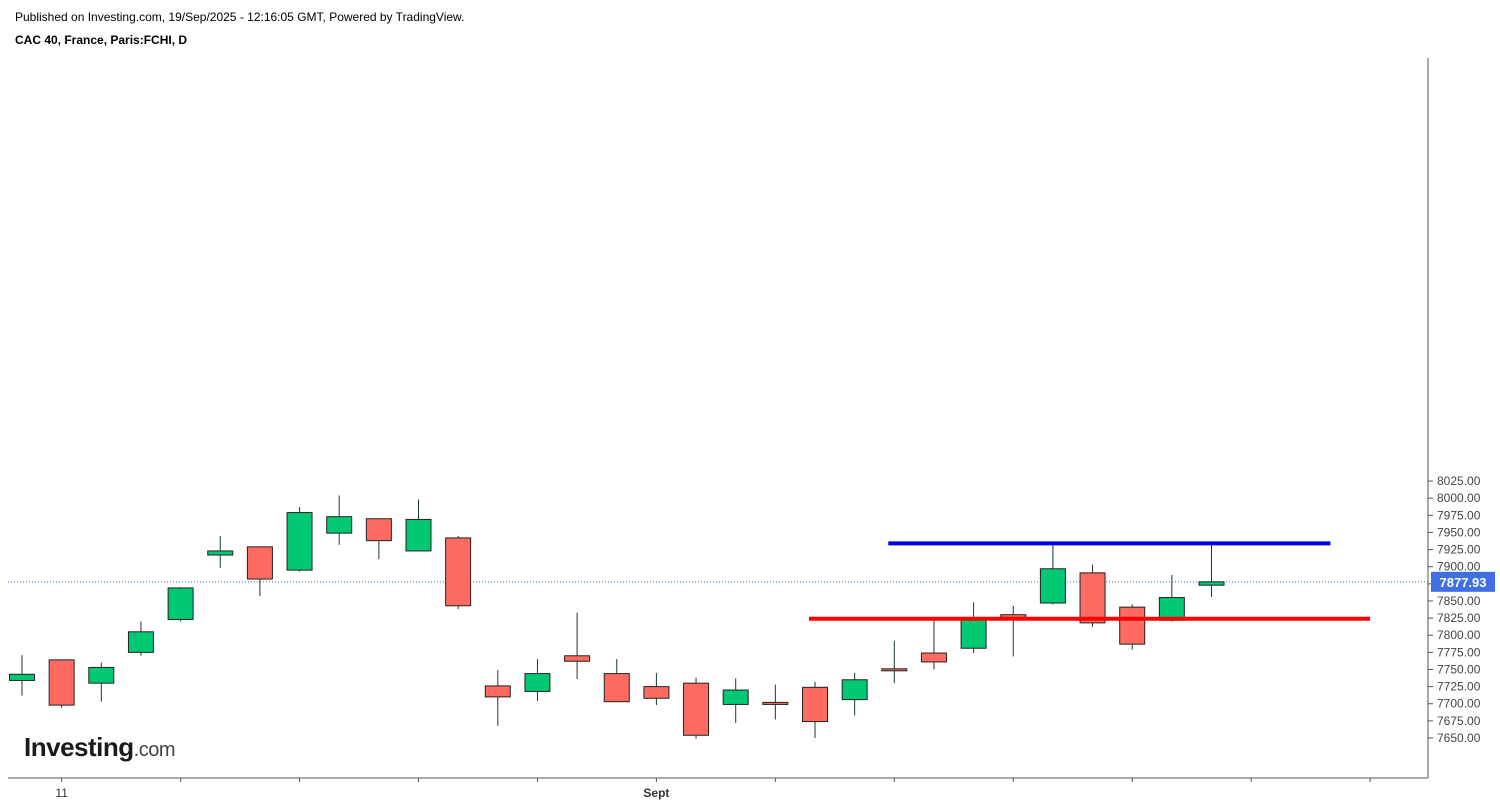 This screenshot has width=1500, height=807. I want to click on y-tick-label: 7800.00, so click(1459, 635).